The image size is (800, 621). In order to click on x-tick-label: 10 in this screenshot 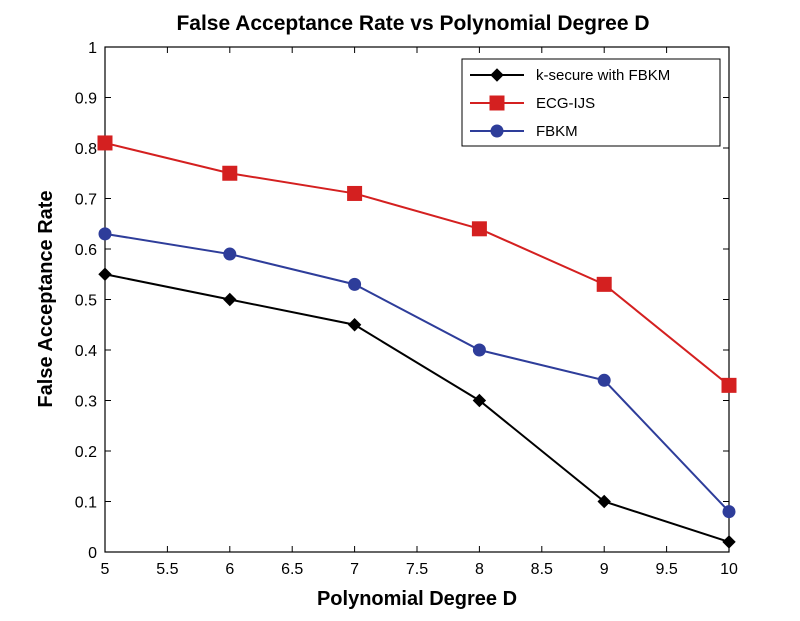, I will do `click(729, 569)`.